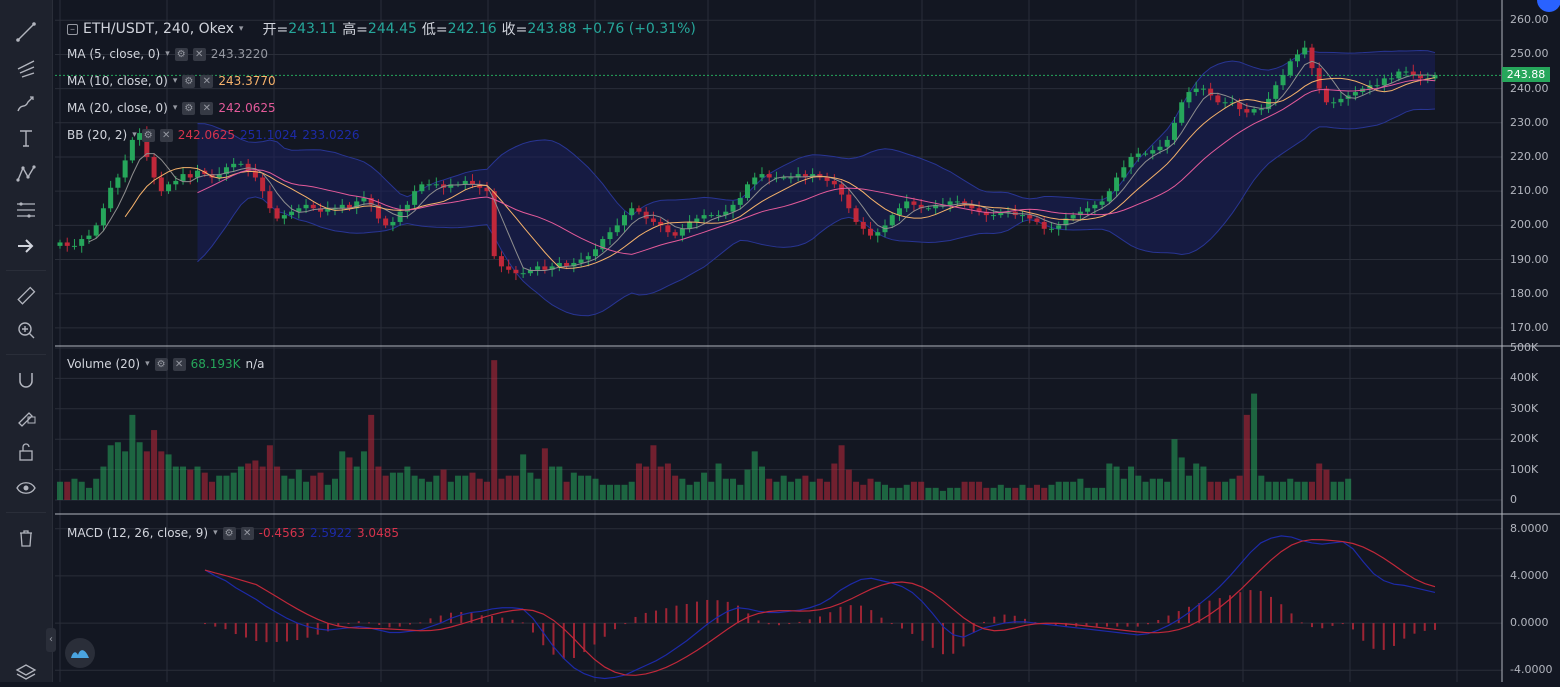 The image size is (1560, 687). What do you see at coordinates (51, 640) in the screenshot?
I see `collapse-toolbar-button: ‹` at bounding box center [51, 640].